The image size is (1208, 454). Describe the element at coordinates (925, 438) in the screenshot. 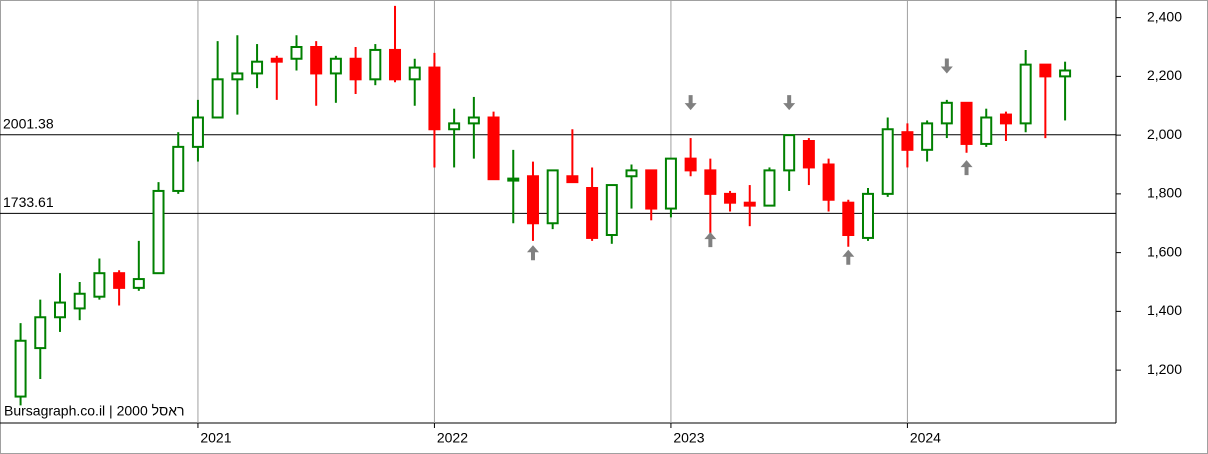

I see `x-tick-label: 2024` at that location.